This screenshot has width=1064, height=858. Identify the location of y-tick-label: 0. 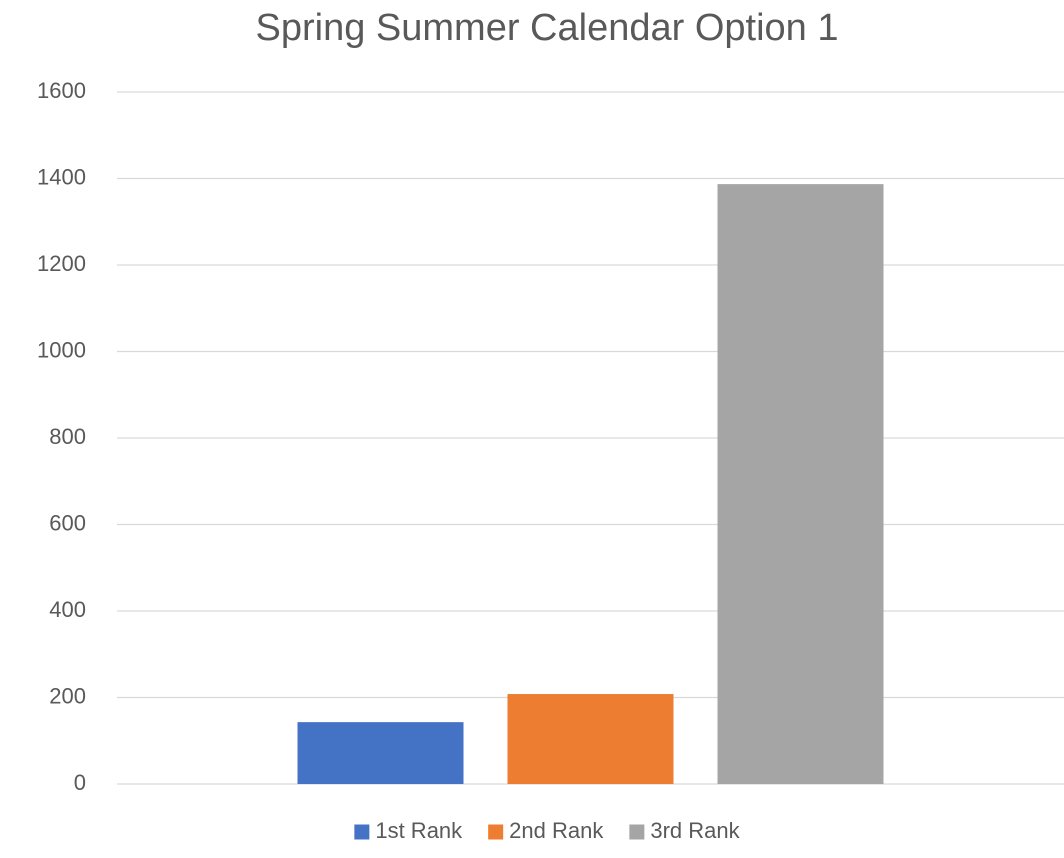
(80, 782).